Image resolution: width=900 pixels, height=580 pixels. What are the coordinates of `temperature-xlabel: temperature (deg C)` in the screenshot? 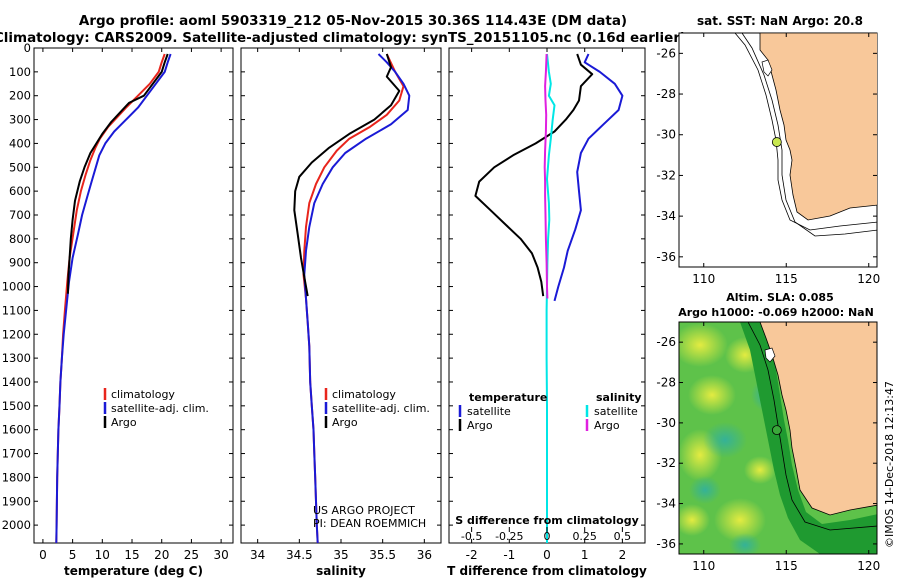 It's located at (133, 571).